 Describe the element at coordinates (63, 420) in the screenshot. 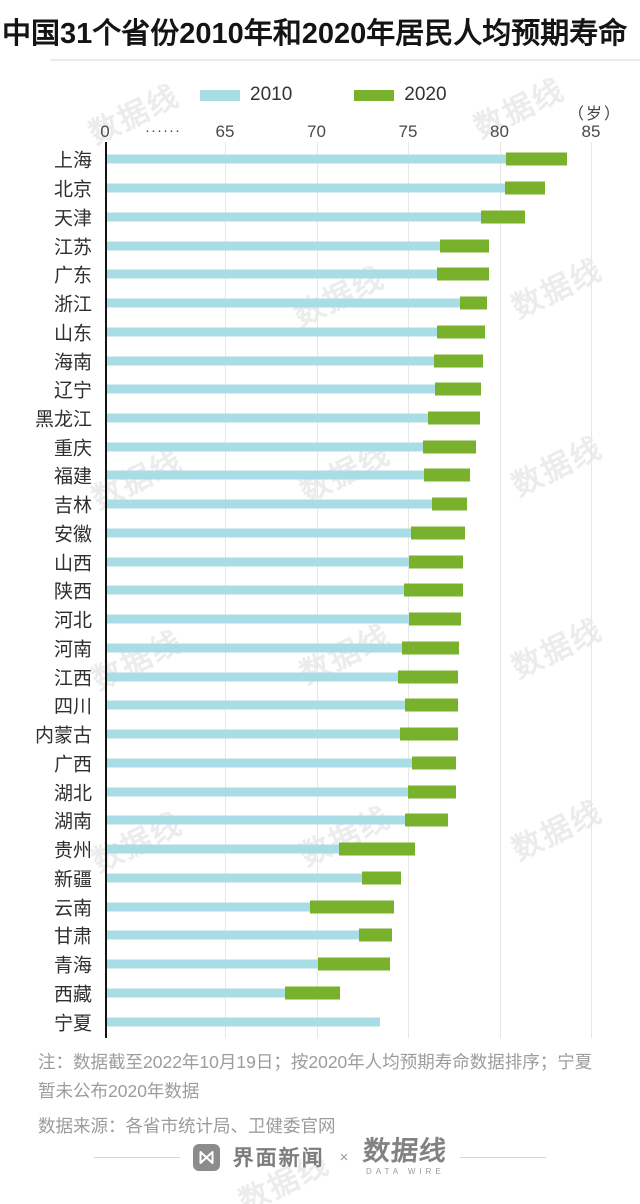

I see `province-label: 黑龙江` at that location.